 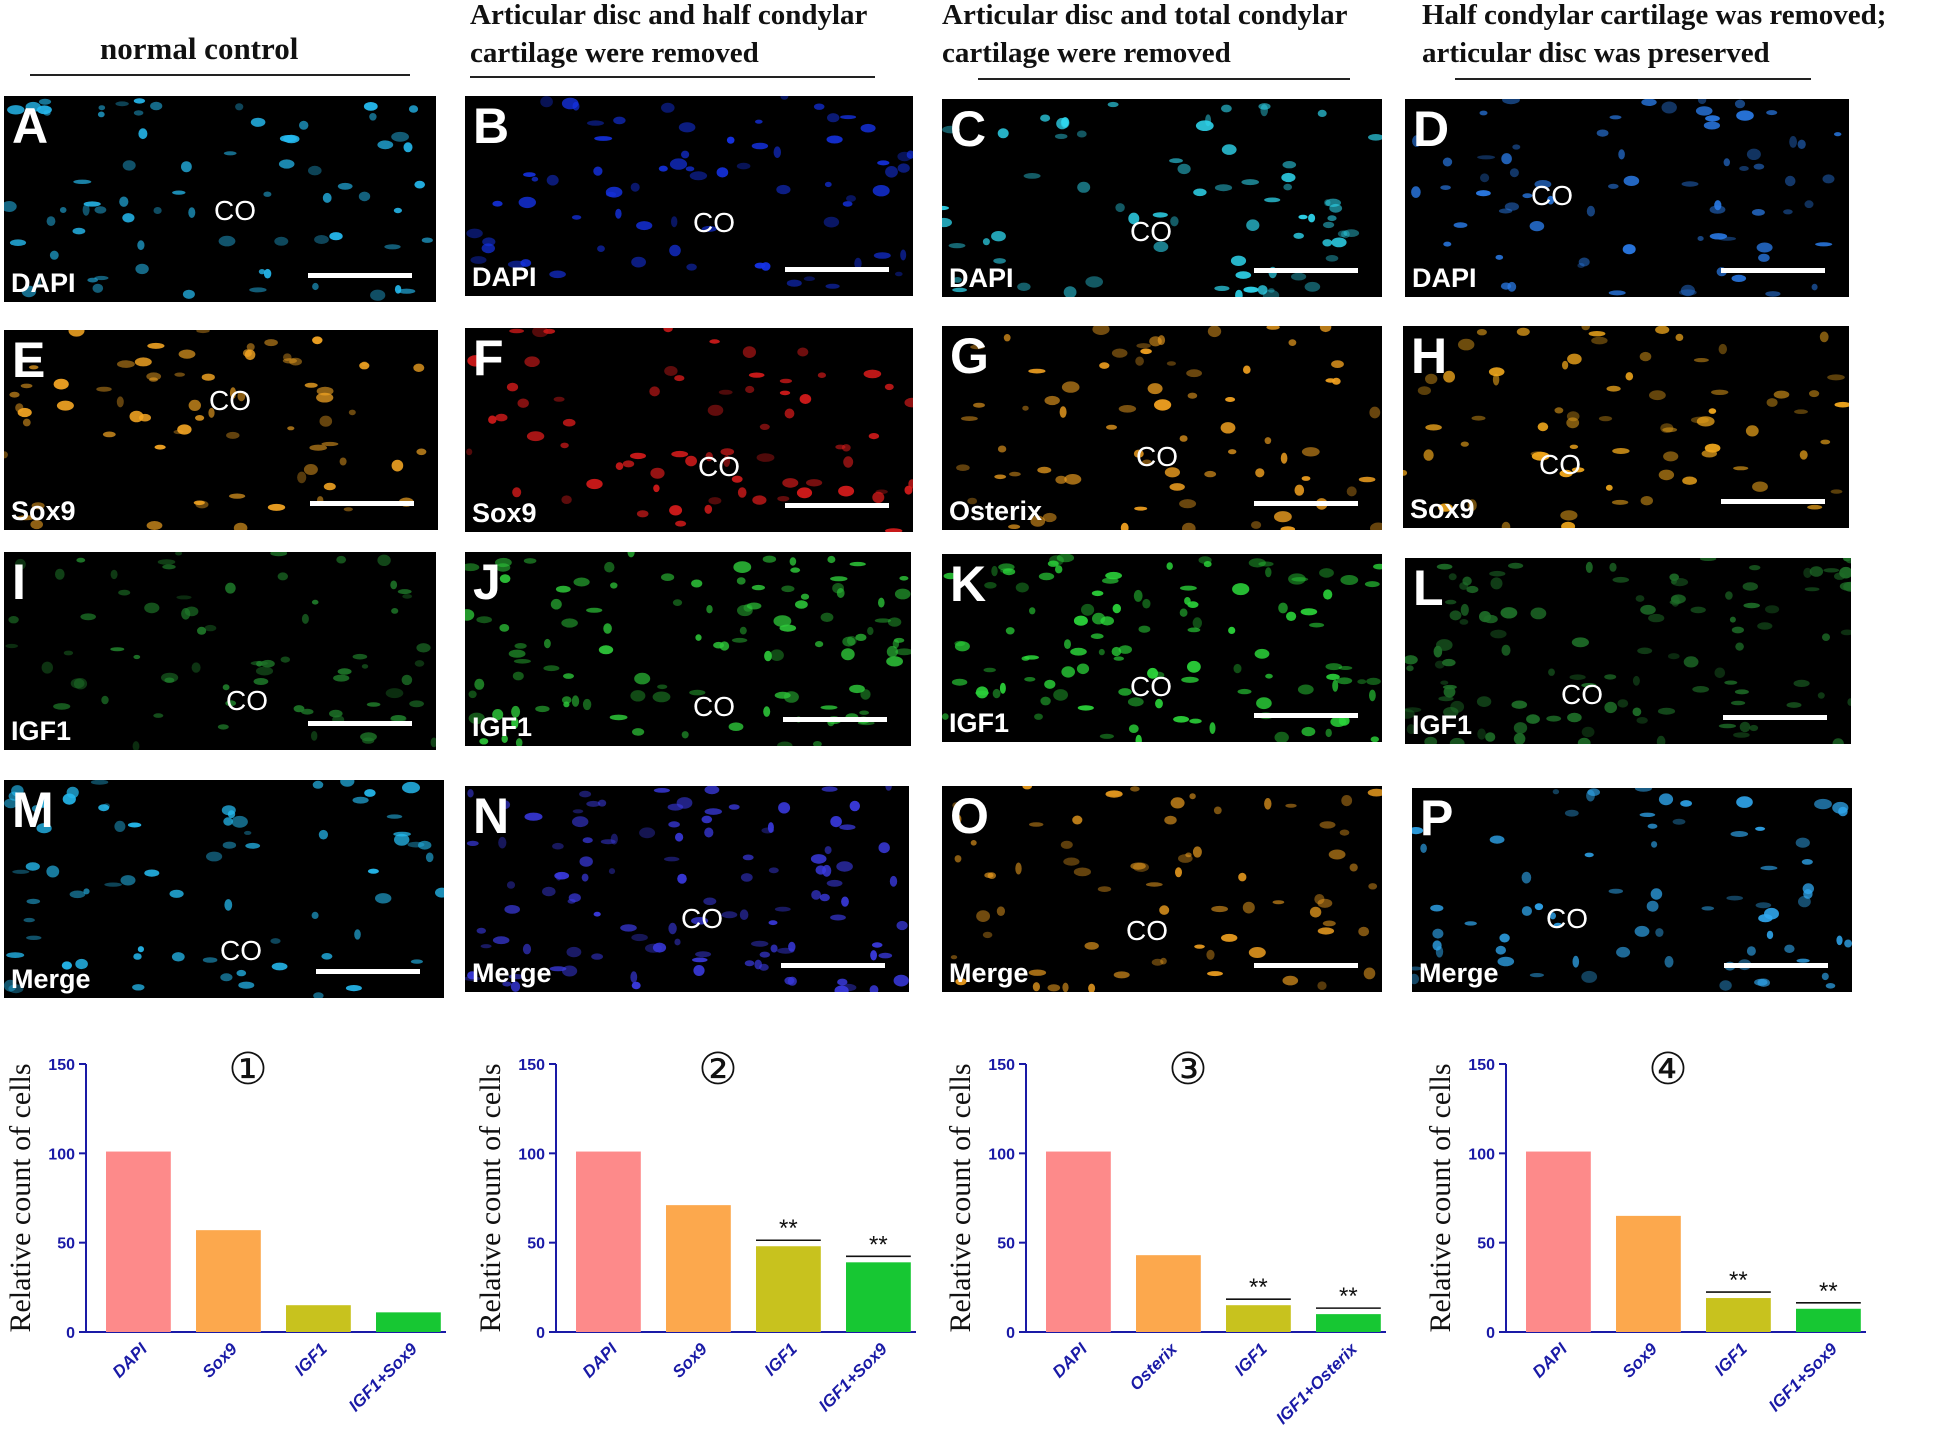 What do you see at coordinates (1162, 199) in the screenshot?
I see `texture-nuclei` at bounding box center [1162, 199].